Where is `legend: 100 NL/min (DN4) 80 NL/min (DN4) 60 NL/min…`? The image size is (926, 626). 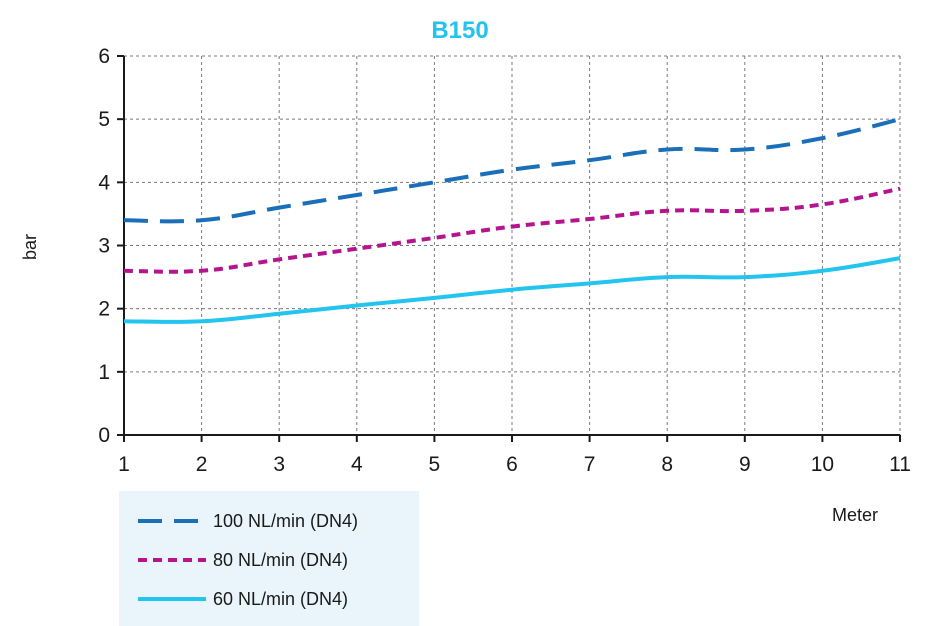 legend: 100 NL/min (DN4) 80 NL/min (DN4) 60 NL/min… is located at coordinates (269, 558).